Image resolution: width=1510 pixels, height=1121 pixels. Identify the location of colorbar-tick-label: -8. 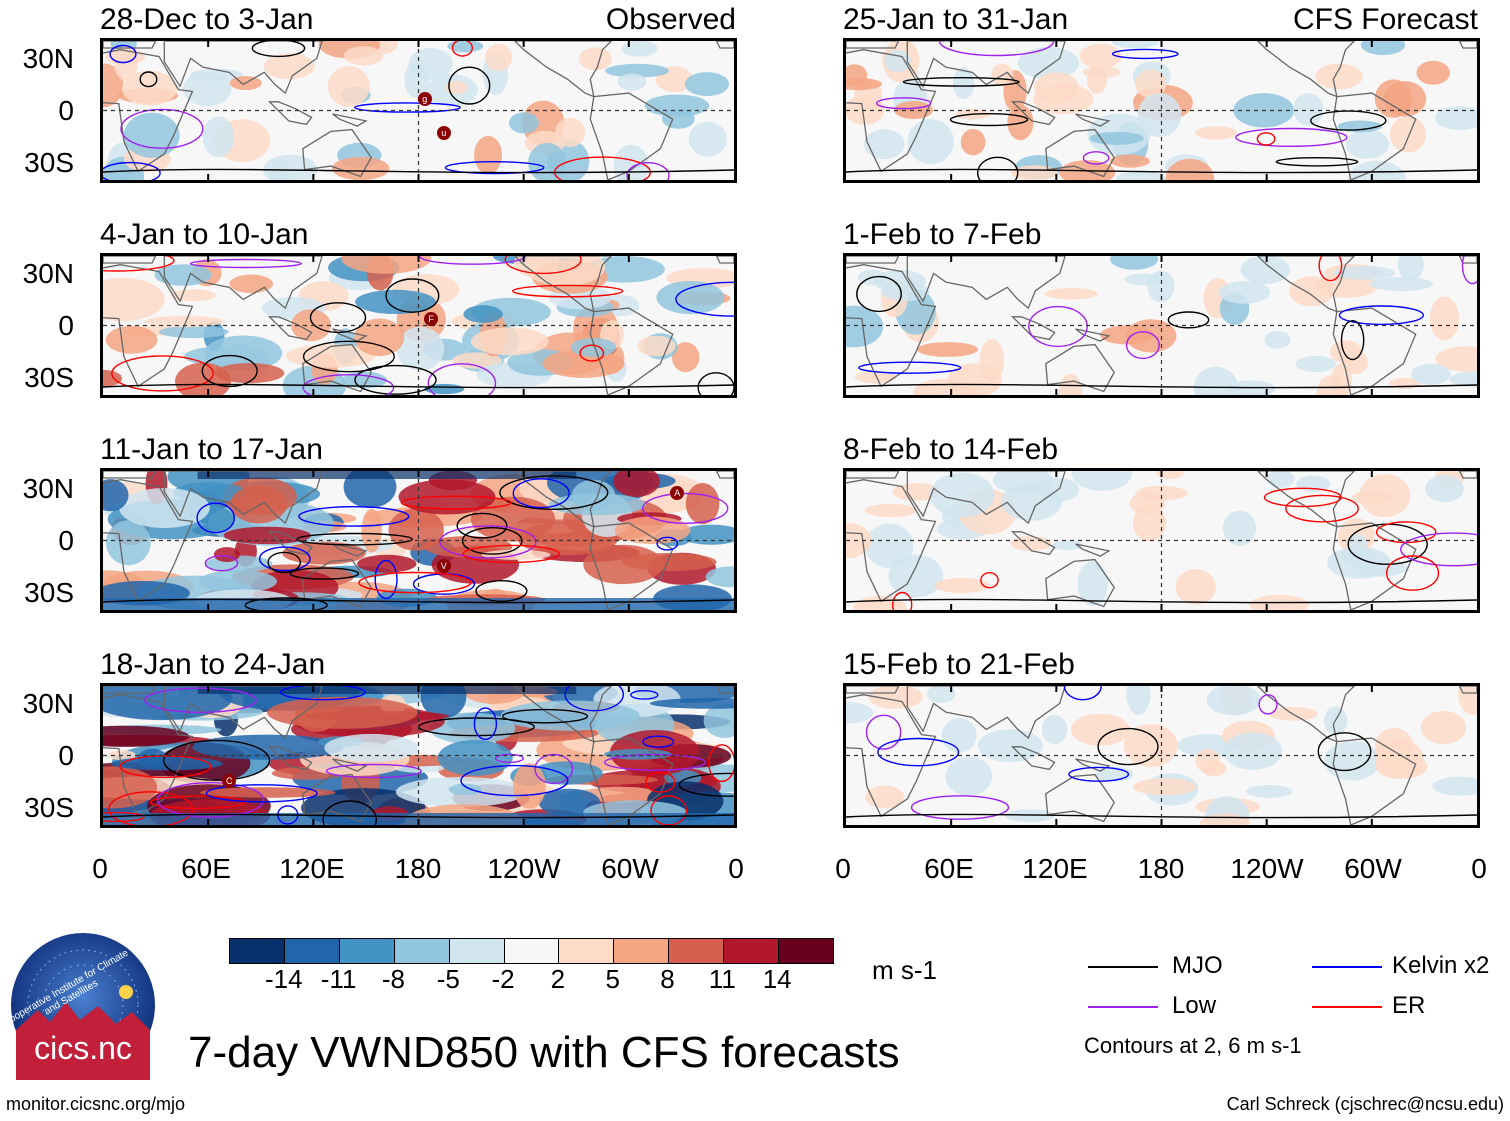
(393, 979).